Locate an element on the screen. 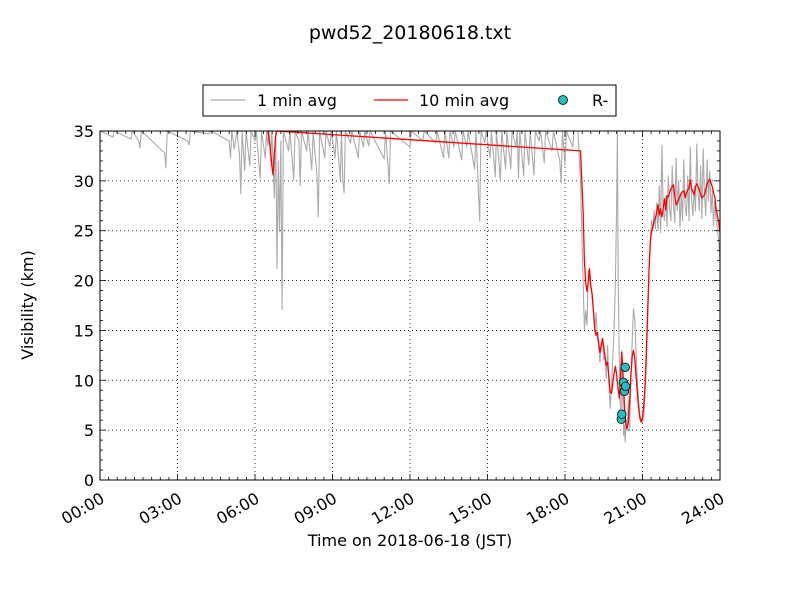  legend-box is located at coordinates (409, 100).